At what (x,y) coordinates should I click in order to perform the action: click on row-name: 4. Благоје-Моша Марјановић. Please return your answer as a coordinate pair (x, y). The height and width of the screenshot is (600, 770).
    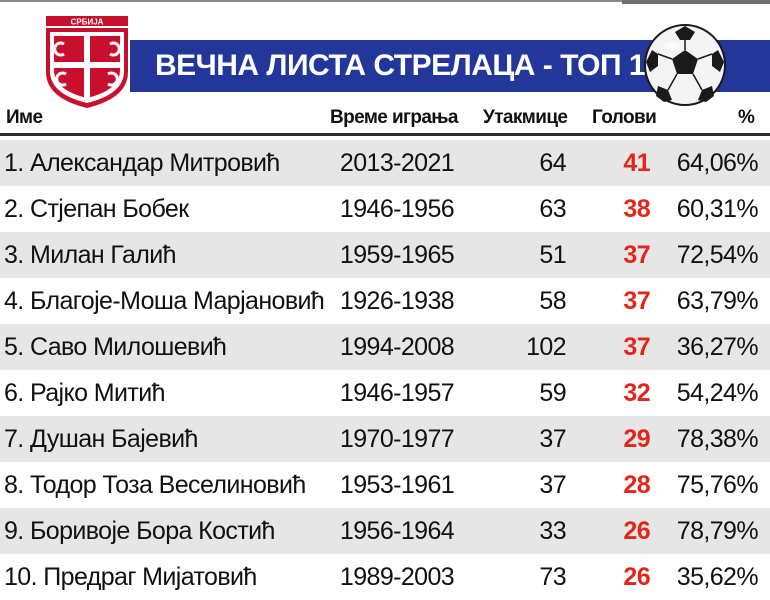
    Looking at the image, I should click on (164, 301).